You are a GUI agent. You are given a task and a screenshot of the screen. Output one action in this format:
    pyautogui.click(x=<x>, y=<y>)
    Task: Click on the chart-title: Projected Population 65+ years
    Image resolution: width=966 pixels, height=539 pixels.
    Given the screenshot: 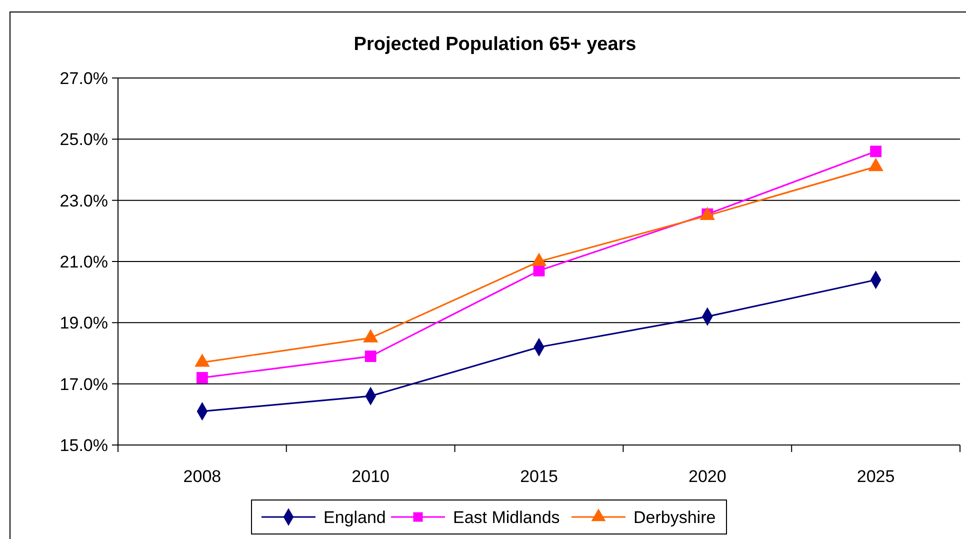 What is the action you would take?
    pyautogui.click(x=495, y=44)
    